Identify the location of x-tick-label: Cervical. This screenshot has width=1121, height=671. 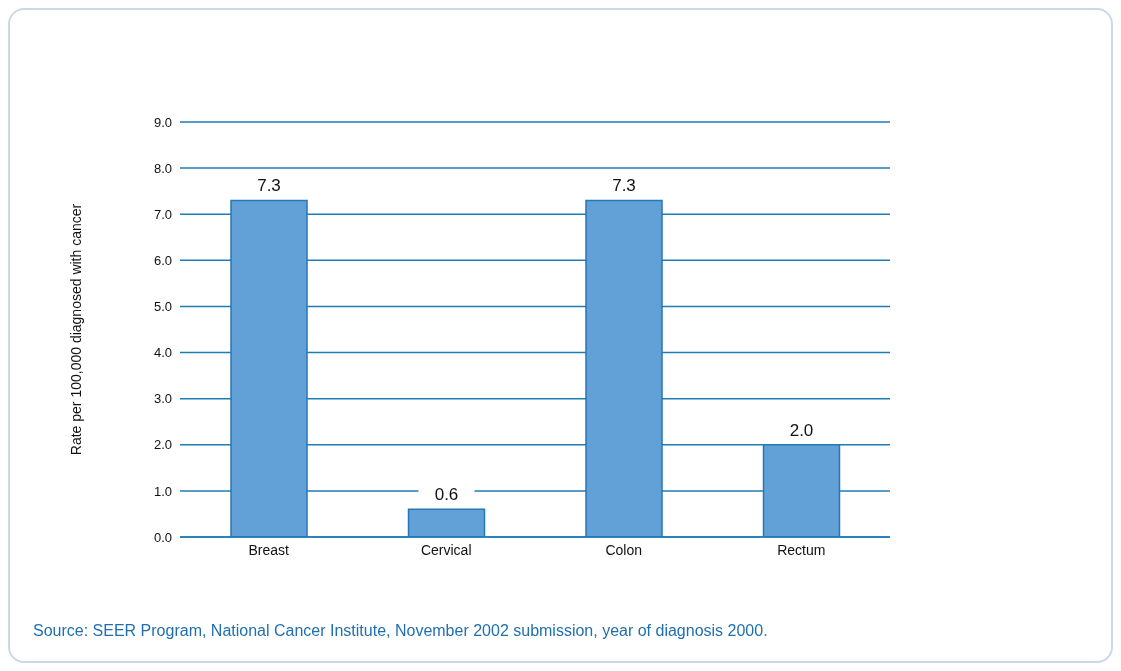
(446, 549).